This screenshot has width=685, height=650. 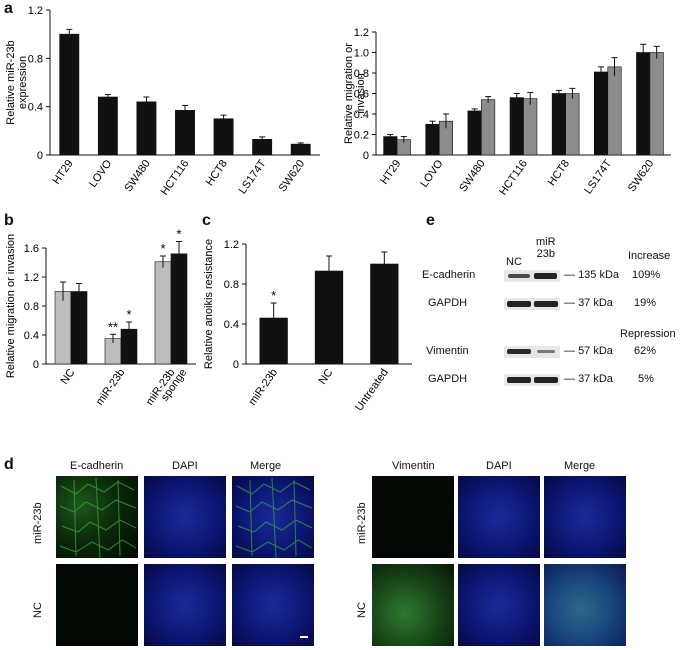 I want to click on tile-merge-nc-right, so click(x=585, y=605).